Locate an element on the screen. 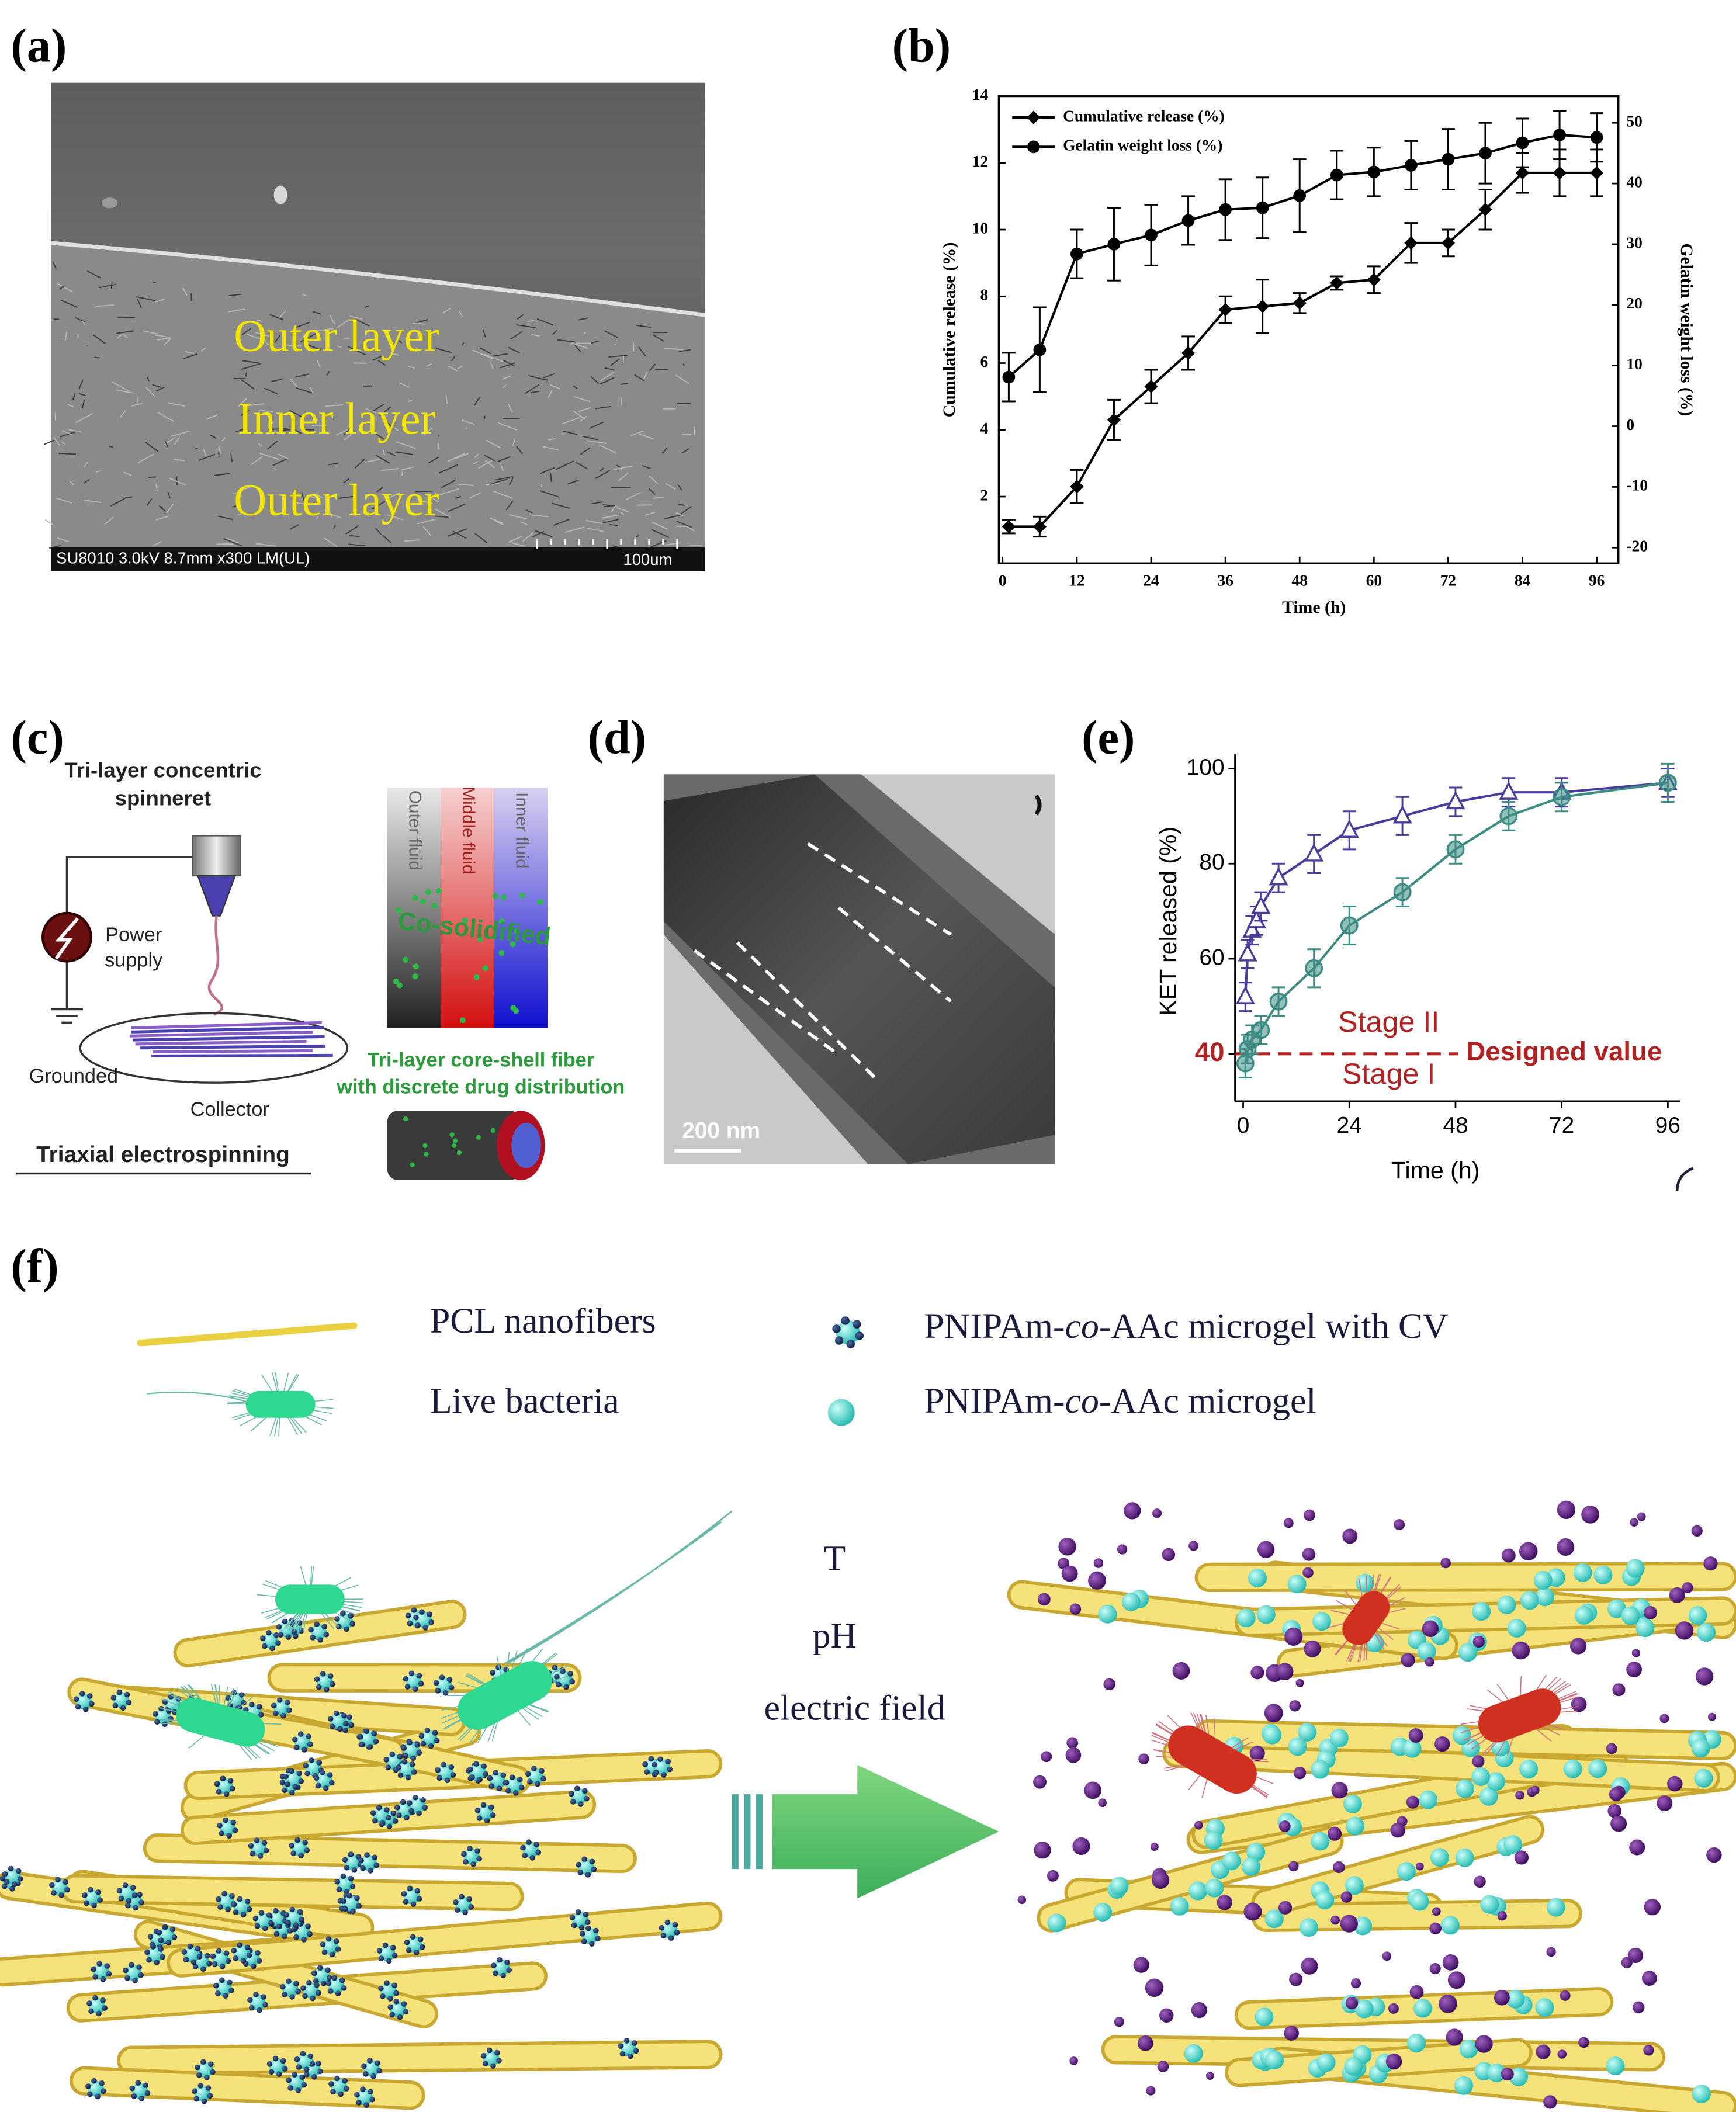  deposited-fiber is located at coordinates (221, 1034).